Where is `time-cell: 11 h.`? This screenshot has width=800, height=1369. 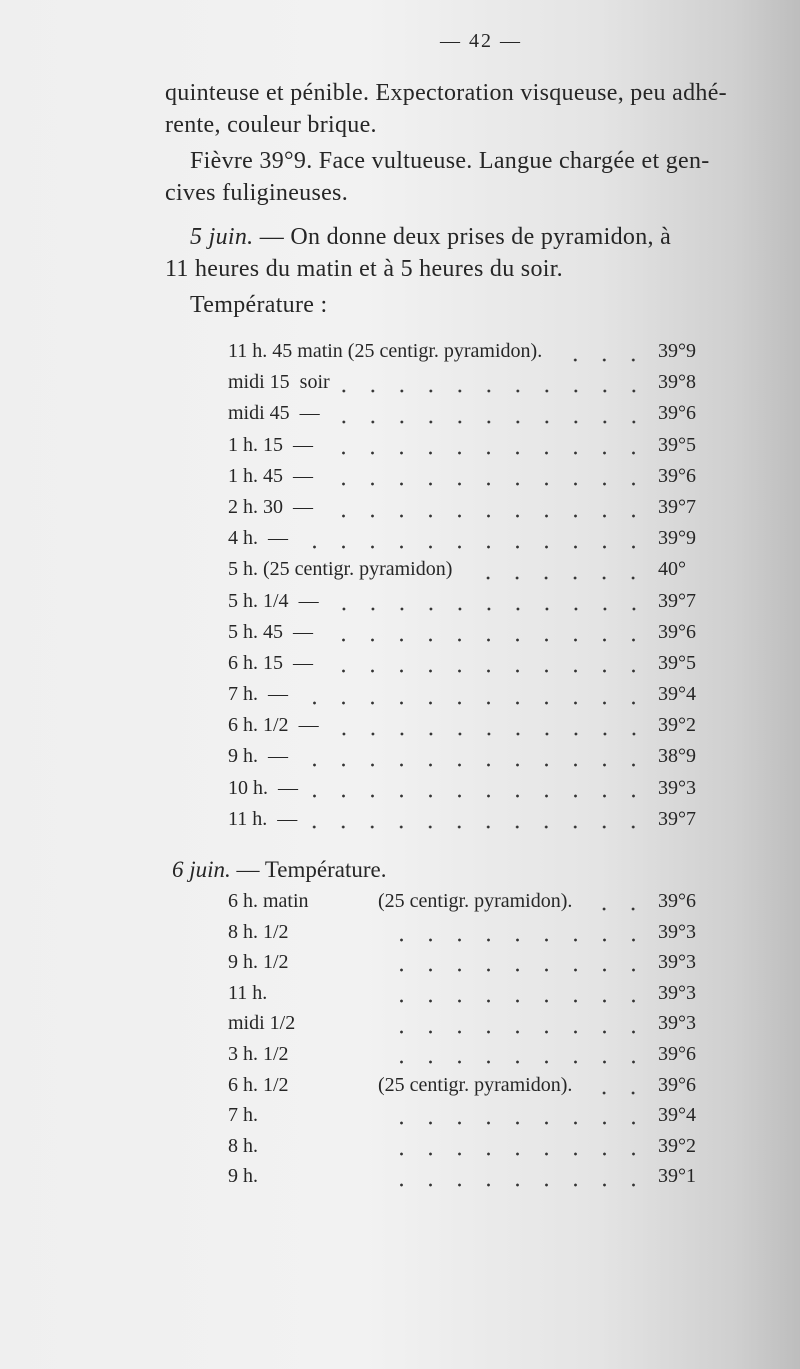
time-cell: 11 h. is located at coordinates (248, 992).